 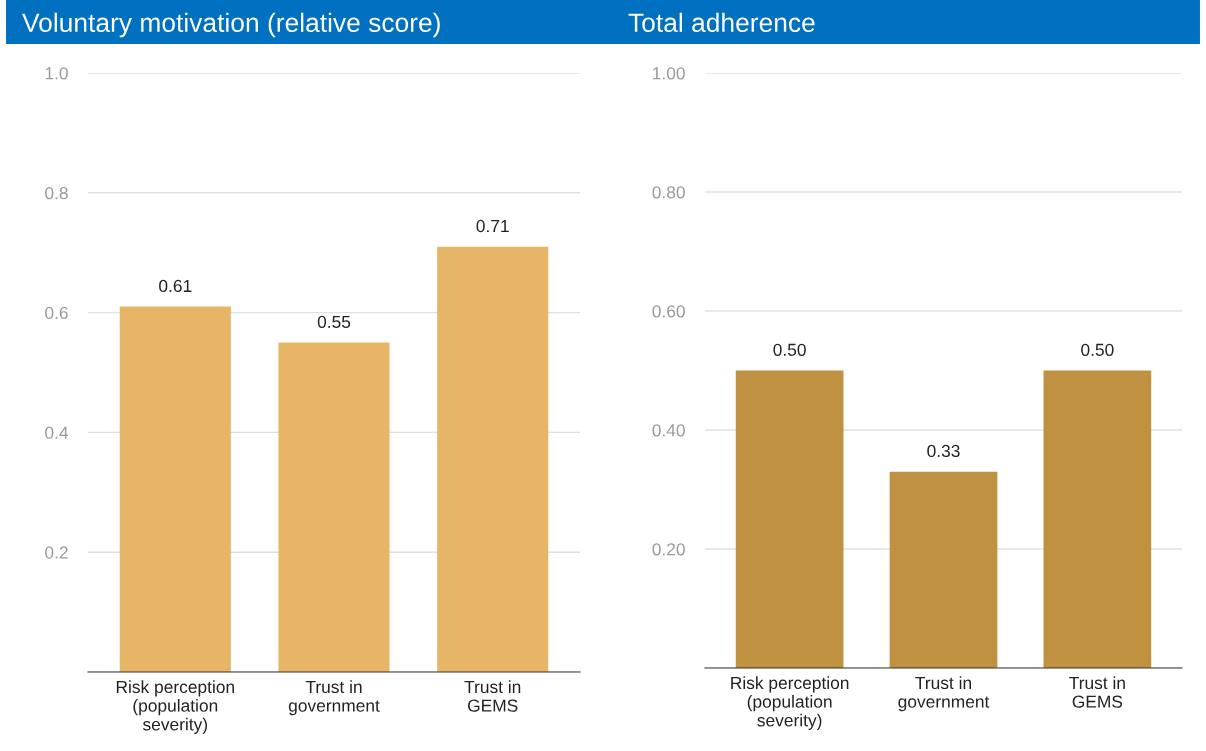 I want to click on data-label: 0.71, so click(x=492, y=226).